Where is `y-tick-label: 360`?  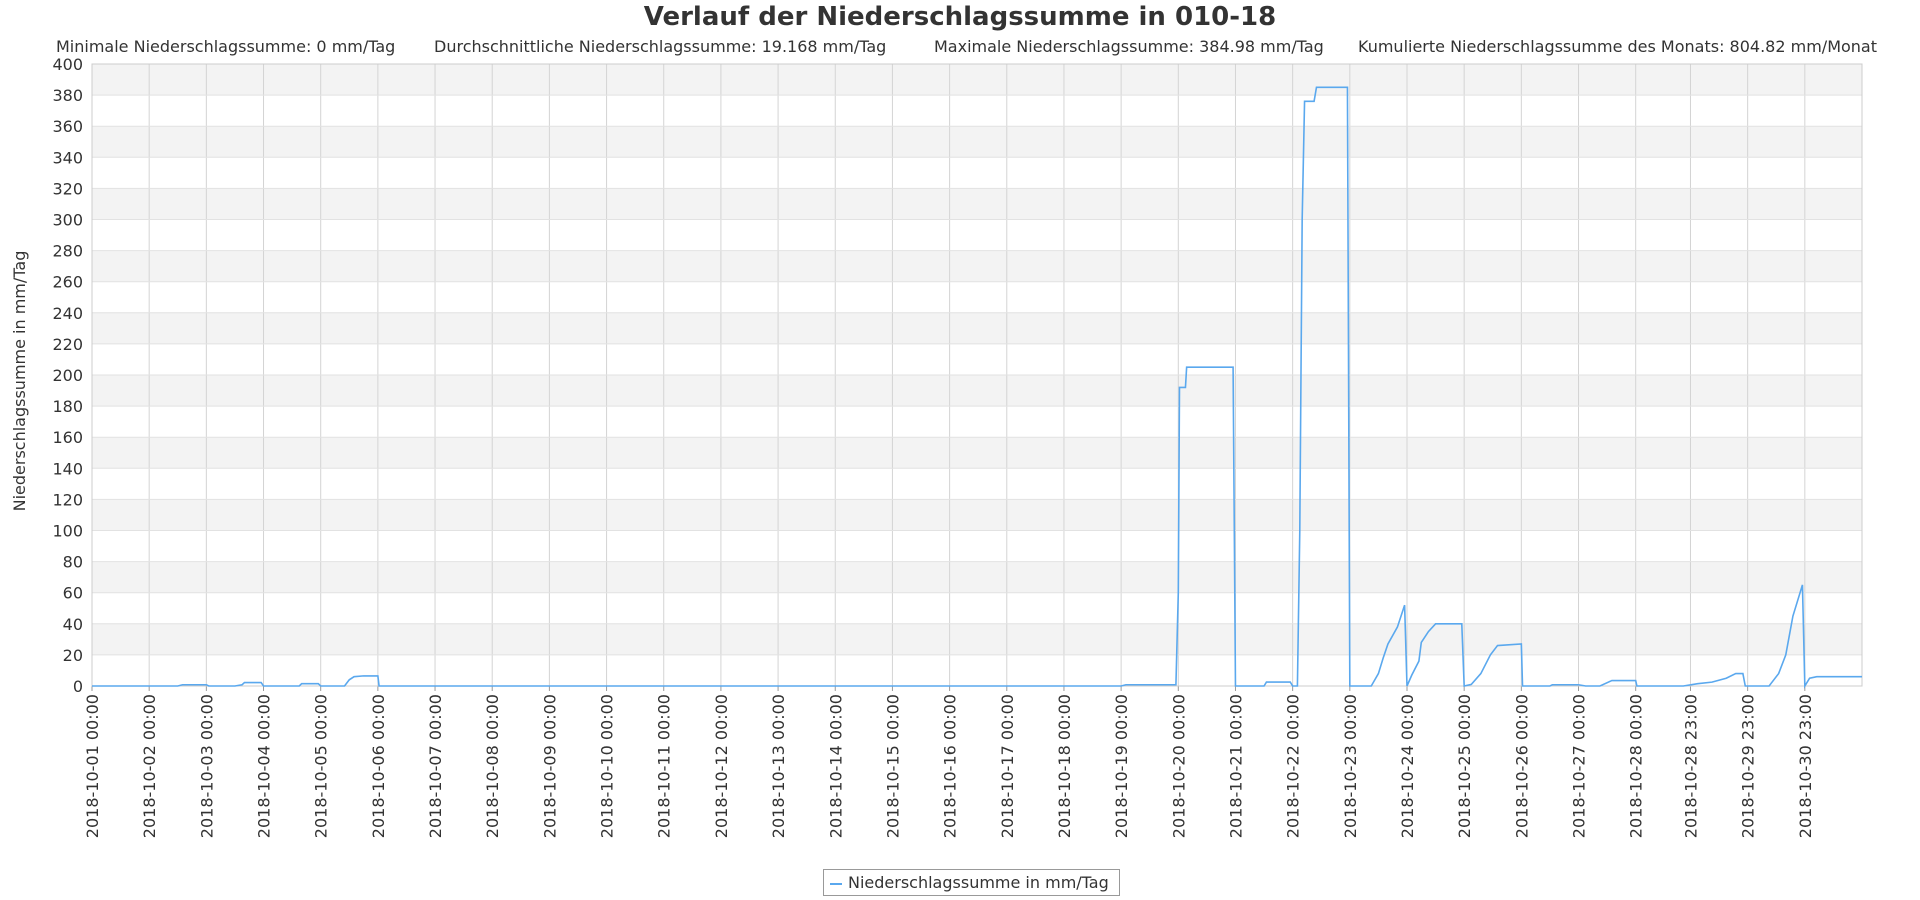 y-tick-label: 360 is located at coordinates (67, 126).